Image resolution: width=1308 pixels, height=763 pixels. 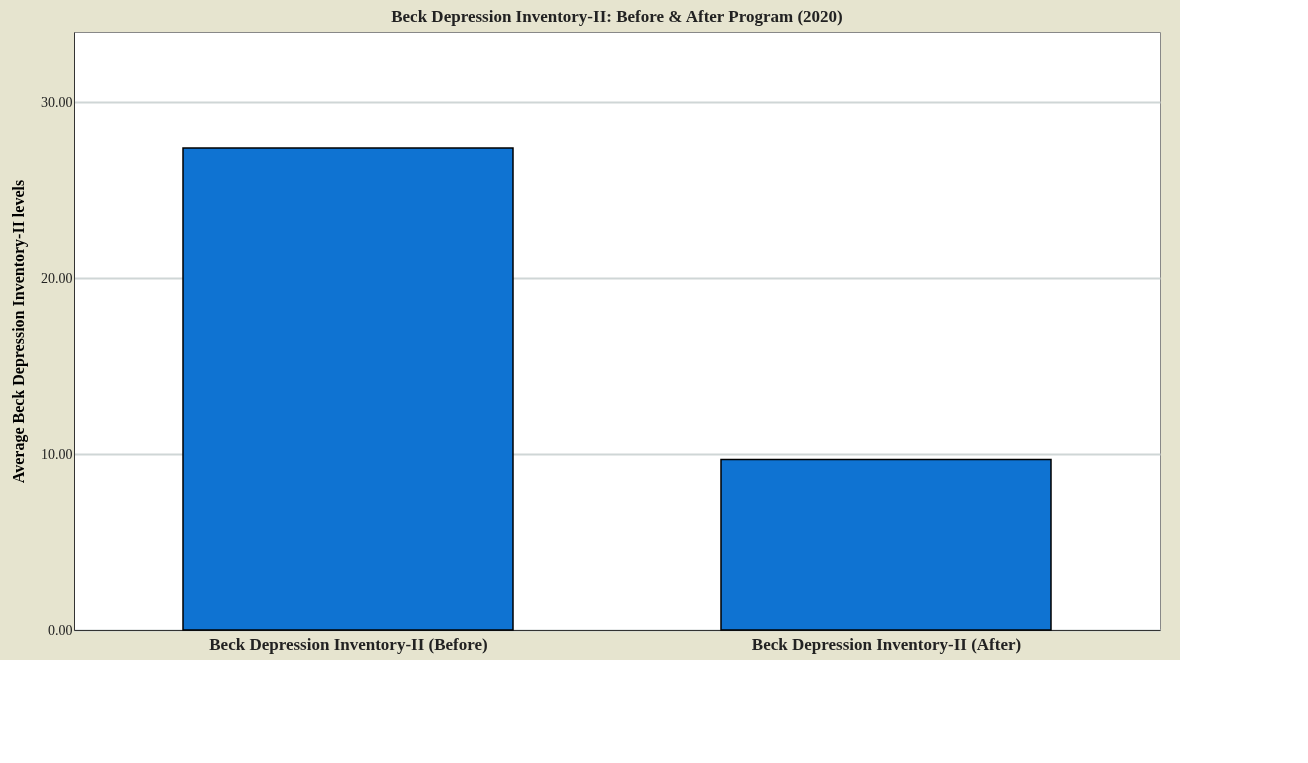 I want to click on chart-title: Beck Depression Inventory-II: Before & After Program (2020), so click(x=617, y=16).